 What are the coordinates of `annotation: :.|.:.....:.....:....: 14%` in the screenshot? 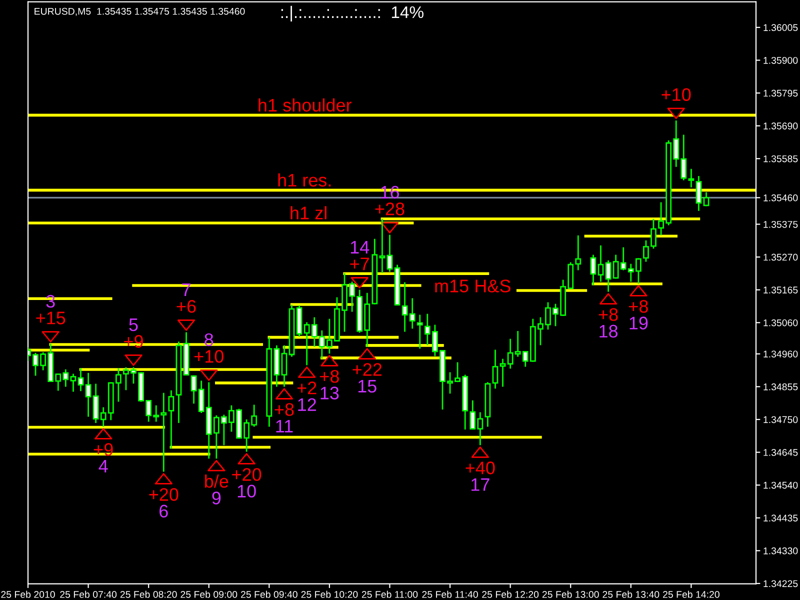 It's located at (352, 14).